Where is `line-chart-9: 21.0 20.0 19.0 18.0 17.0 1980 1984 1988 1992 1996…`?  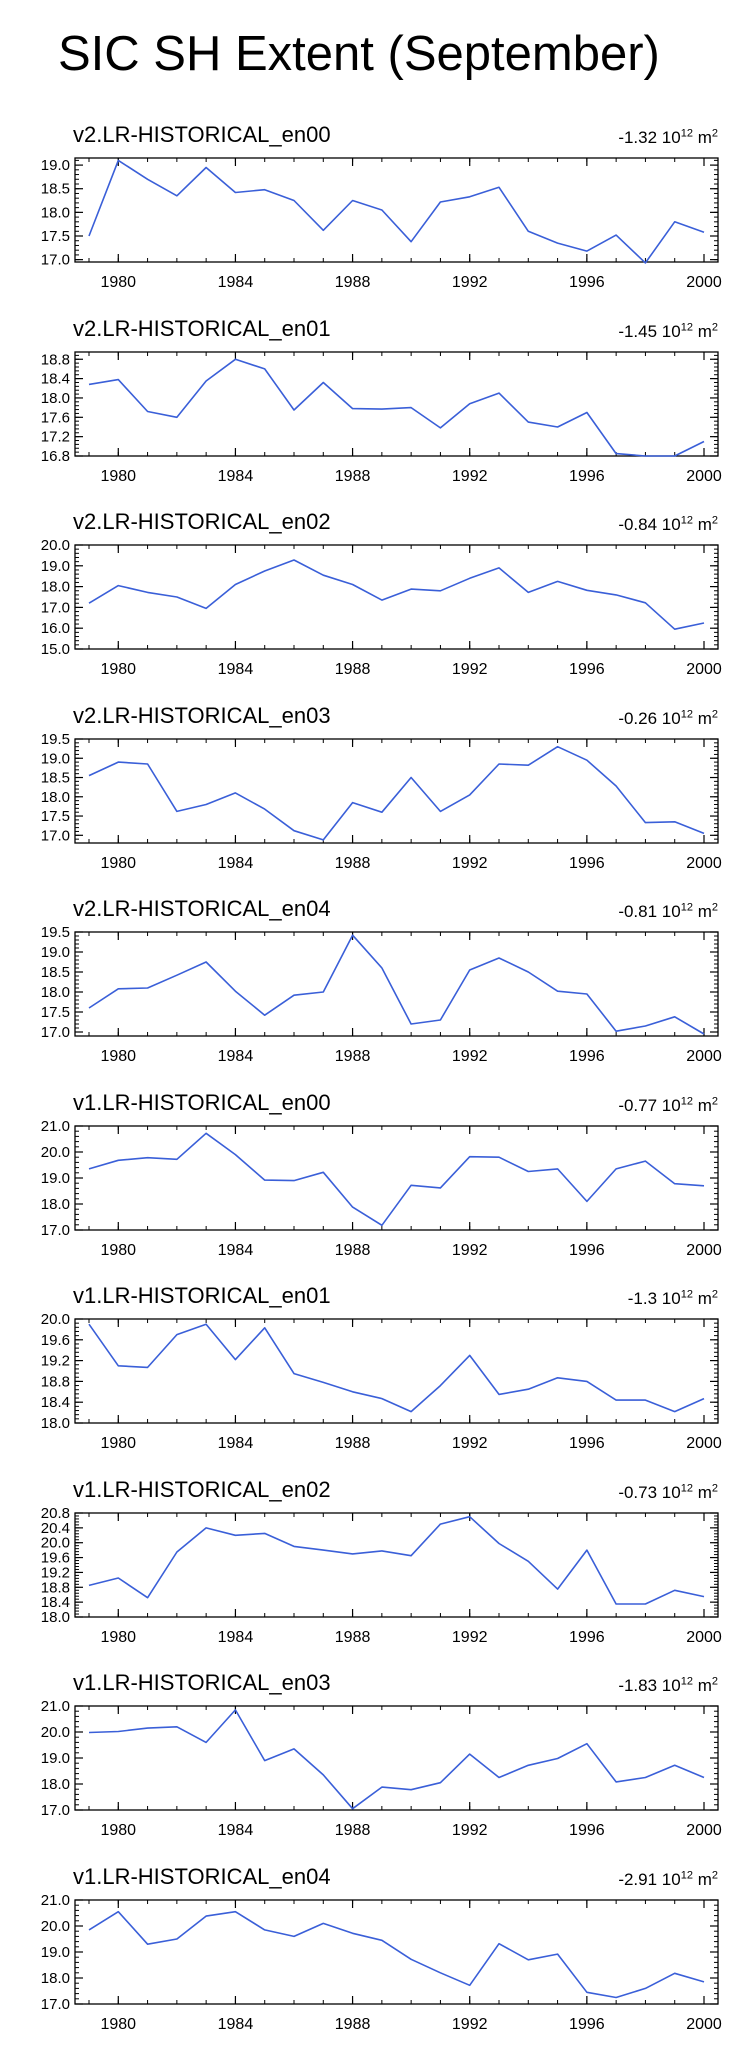 line-chart-9: 21.0 20.0 19.0 18.0 17.0 1980 1984 1988 1992 1996… is located at coordinates (381, 1962).